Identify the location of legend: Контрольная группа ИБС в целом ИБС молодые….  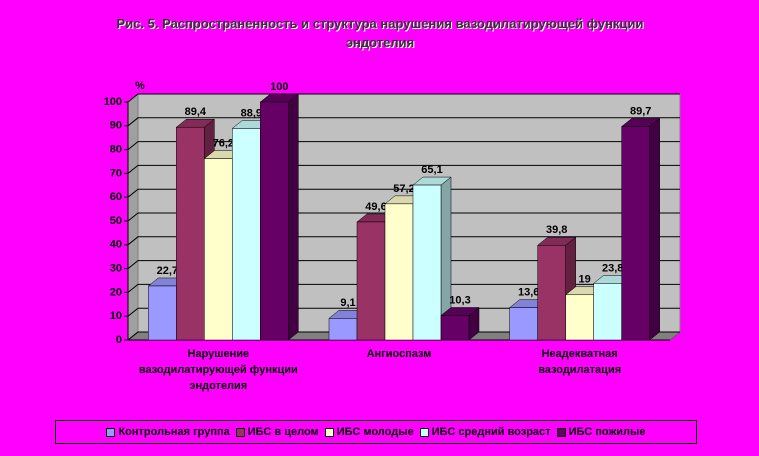
(376, 432).